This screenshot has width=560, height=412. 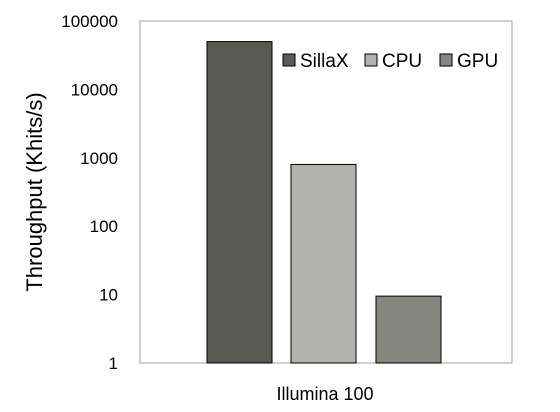 I want to click on legend: SillaX CPU GPU, so click(x=390, y=61).